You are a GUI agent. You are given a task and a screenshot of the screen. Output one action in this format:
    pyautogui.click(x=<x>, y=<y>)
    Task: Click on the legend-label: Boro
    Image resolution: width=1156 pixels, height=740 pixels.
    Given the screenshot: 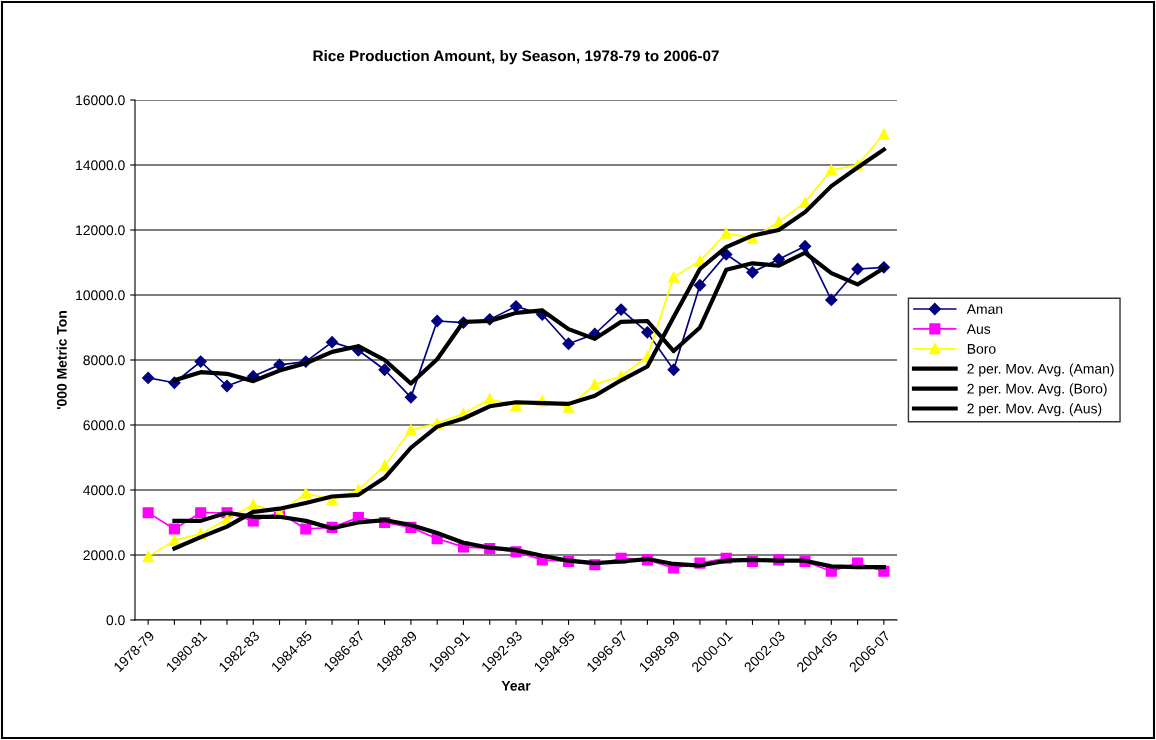 What is the action you would take?
    pyautogui.click(x=981, y=349)
    